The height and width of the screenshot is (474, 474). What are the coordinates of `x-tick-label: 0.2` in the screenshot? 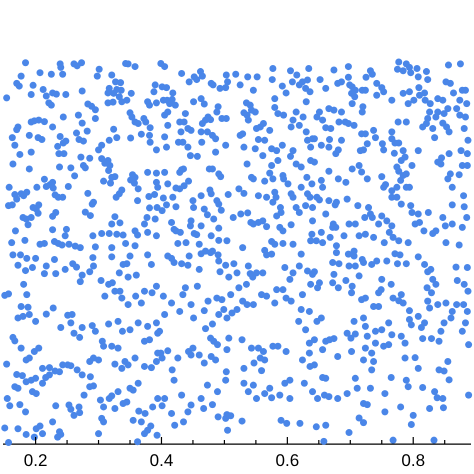 It's located at (36, 460).